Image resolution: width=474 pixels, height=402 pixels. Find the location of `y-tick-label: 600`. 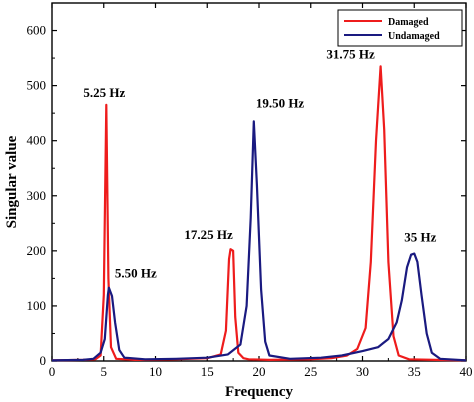

y-tick-label: 600 is located at coordinates (37, 30).